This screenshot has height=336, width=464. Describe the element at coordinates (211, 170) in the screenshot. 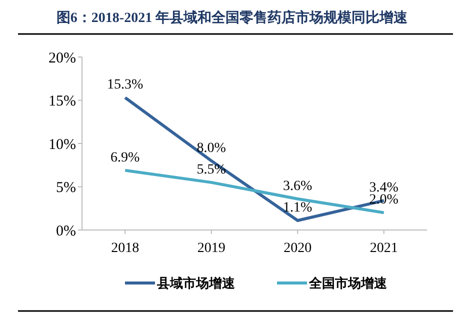

I see `data-label: 5.5%` at that location.